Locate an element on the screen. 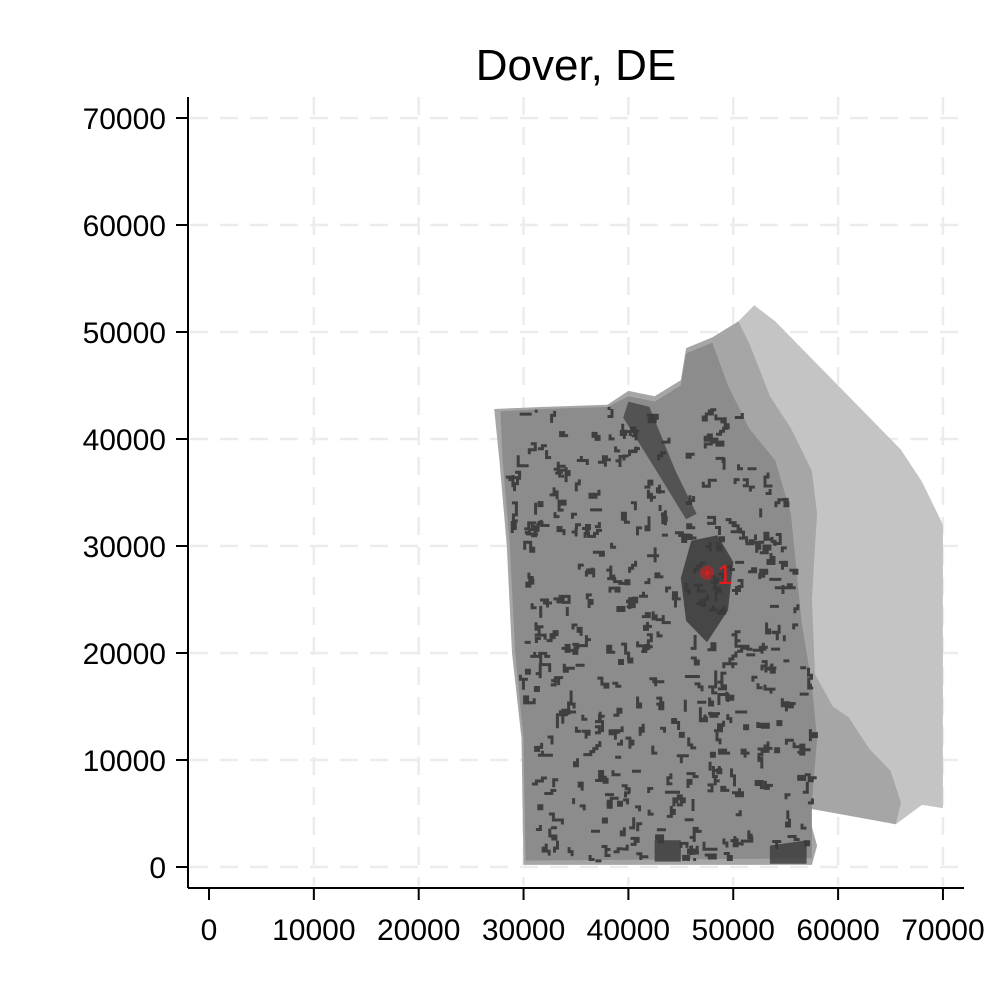  road-network-texture is located at coordinates (661, 635).